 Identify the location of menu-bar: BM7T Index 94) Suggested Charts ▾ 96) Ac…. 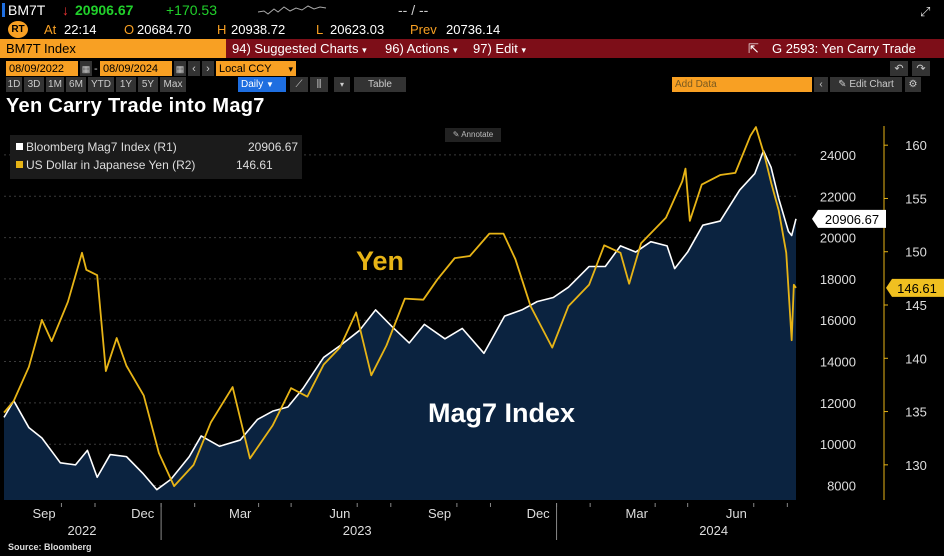
(472, 48).